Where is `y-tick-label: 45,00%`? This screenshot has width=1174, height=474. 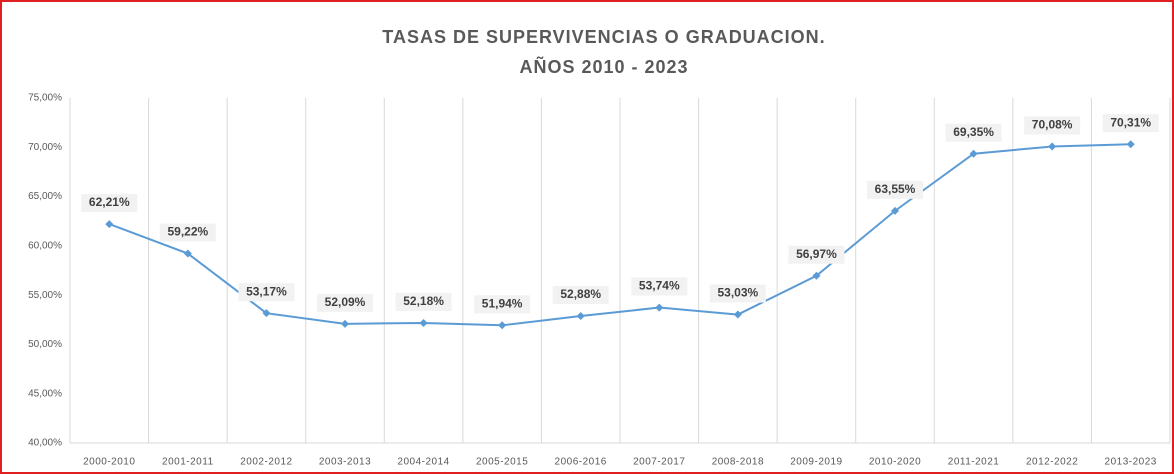 y-tick-label: 45,00% is located at coordinates (45, 393).